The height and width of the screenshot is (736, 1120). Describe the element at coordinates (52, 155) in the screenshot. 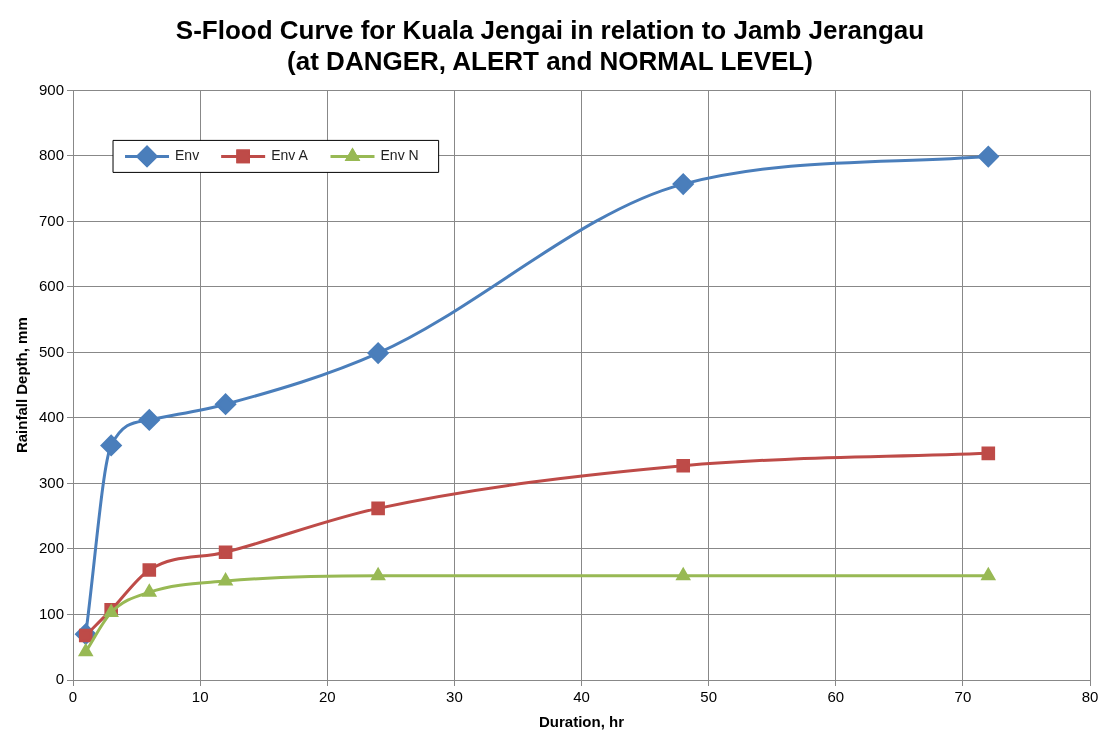

I see `y-tick-label: 800` at that location.